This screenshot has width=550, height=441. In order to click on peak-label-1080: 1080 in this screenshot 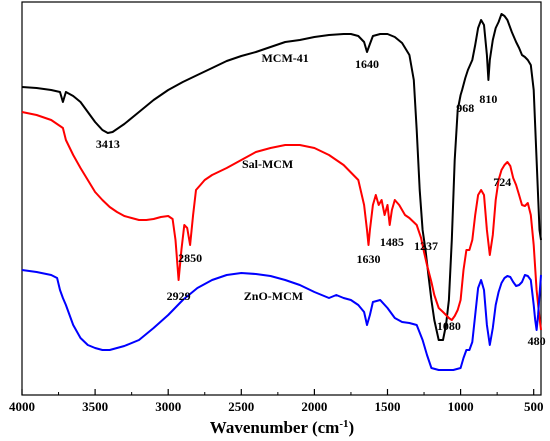, I will do `click(449, 326)`.